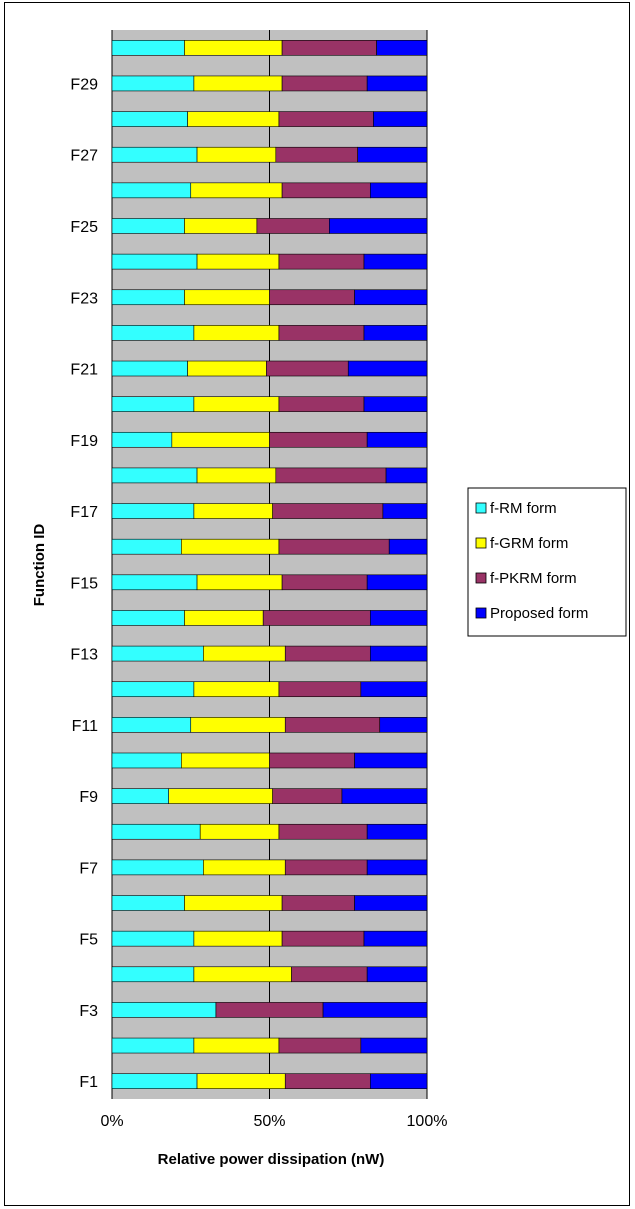 The width and height of the screenshot is (635, 1209). I want to click on legend-label: f-GRM form, so click(529, 543).